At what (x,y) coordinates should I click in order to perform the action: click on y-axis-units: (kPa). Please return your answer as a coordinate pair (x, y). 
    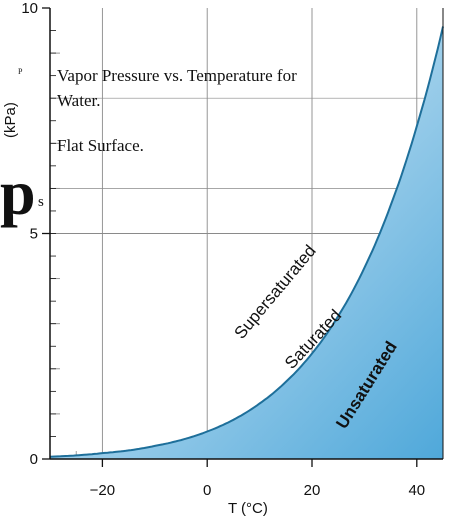
    Looking at the image, I should click on (10, 120).